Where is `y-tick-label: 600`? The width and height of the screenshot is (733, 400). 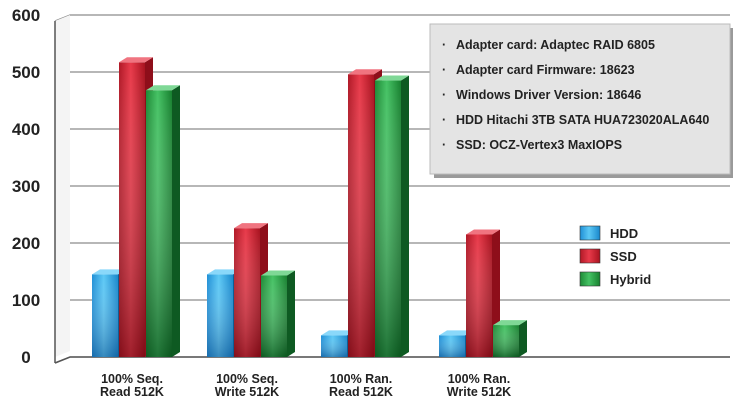
y-tick-label: 600 is located at coordinates (26, 15).